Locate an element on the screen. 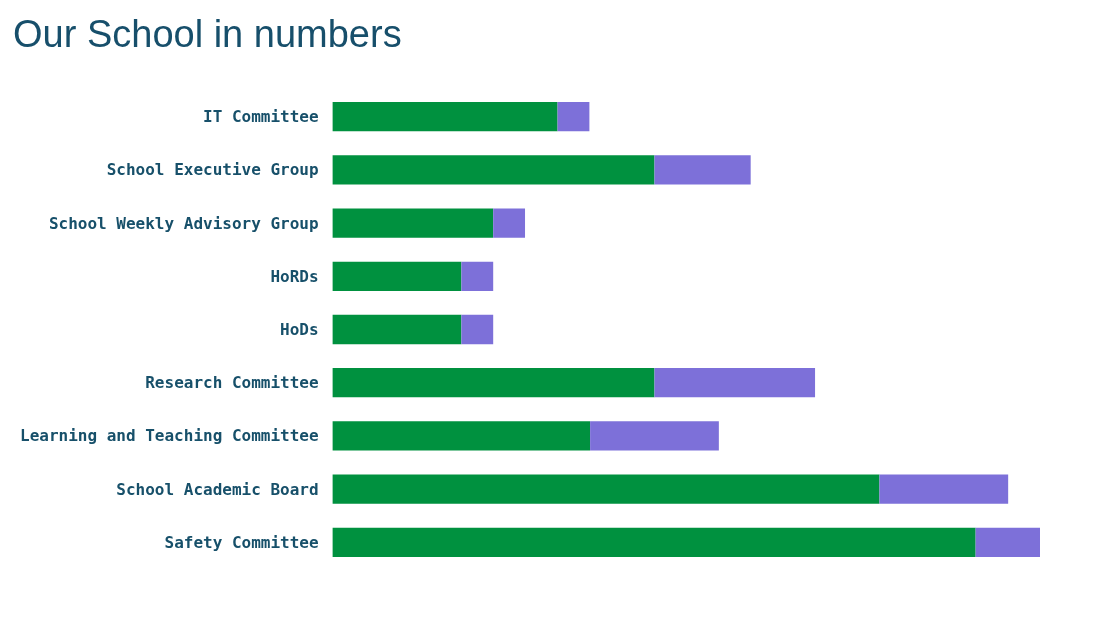 The width and height of the screenshot is (1100, 619). y-tick-label: Research Committee is located at coordinates (232, 383).